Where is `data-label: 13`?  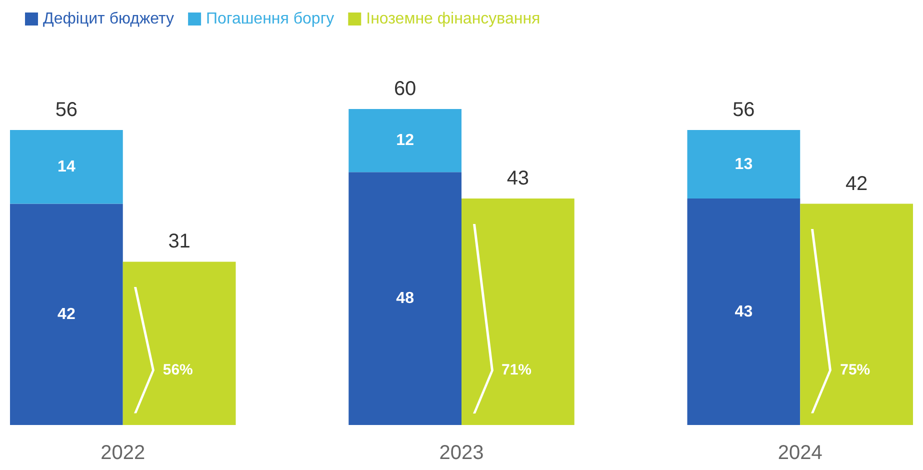 data-label: 13 is located at coordinates (743, 164).